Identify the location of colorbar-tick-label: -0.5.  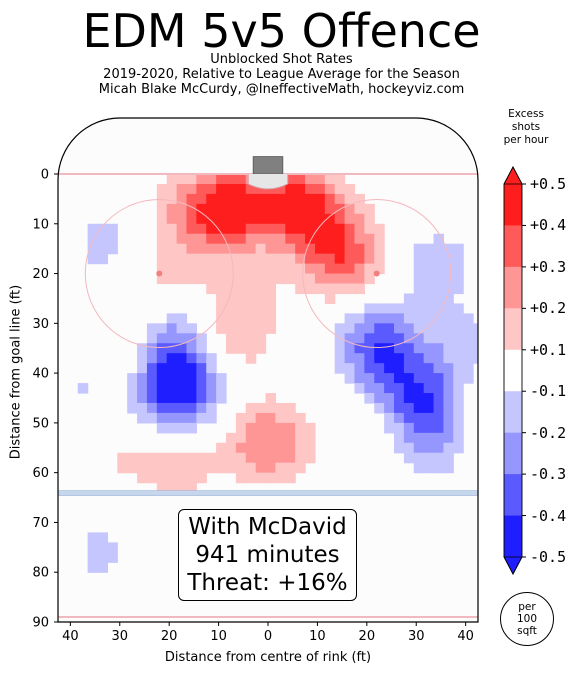
(548, 557).